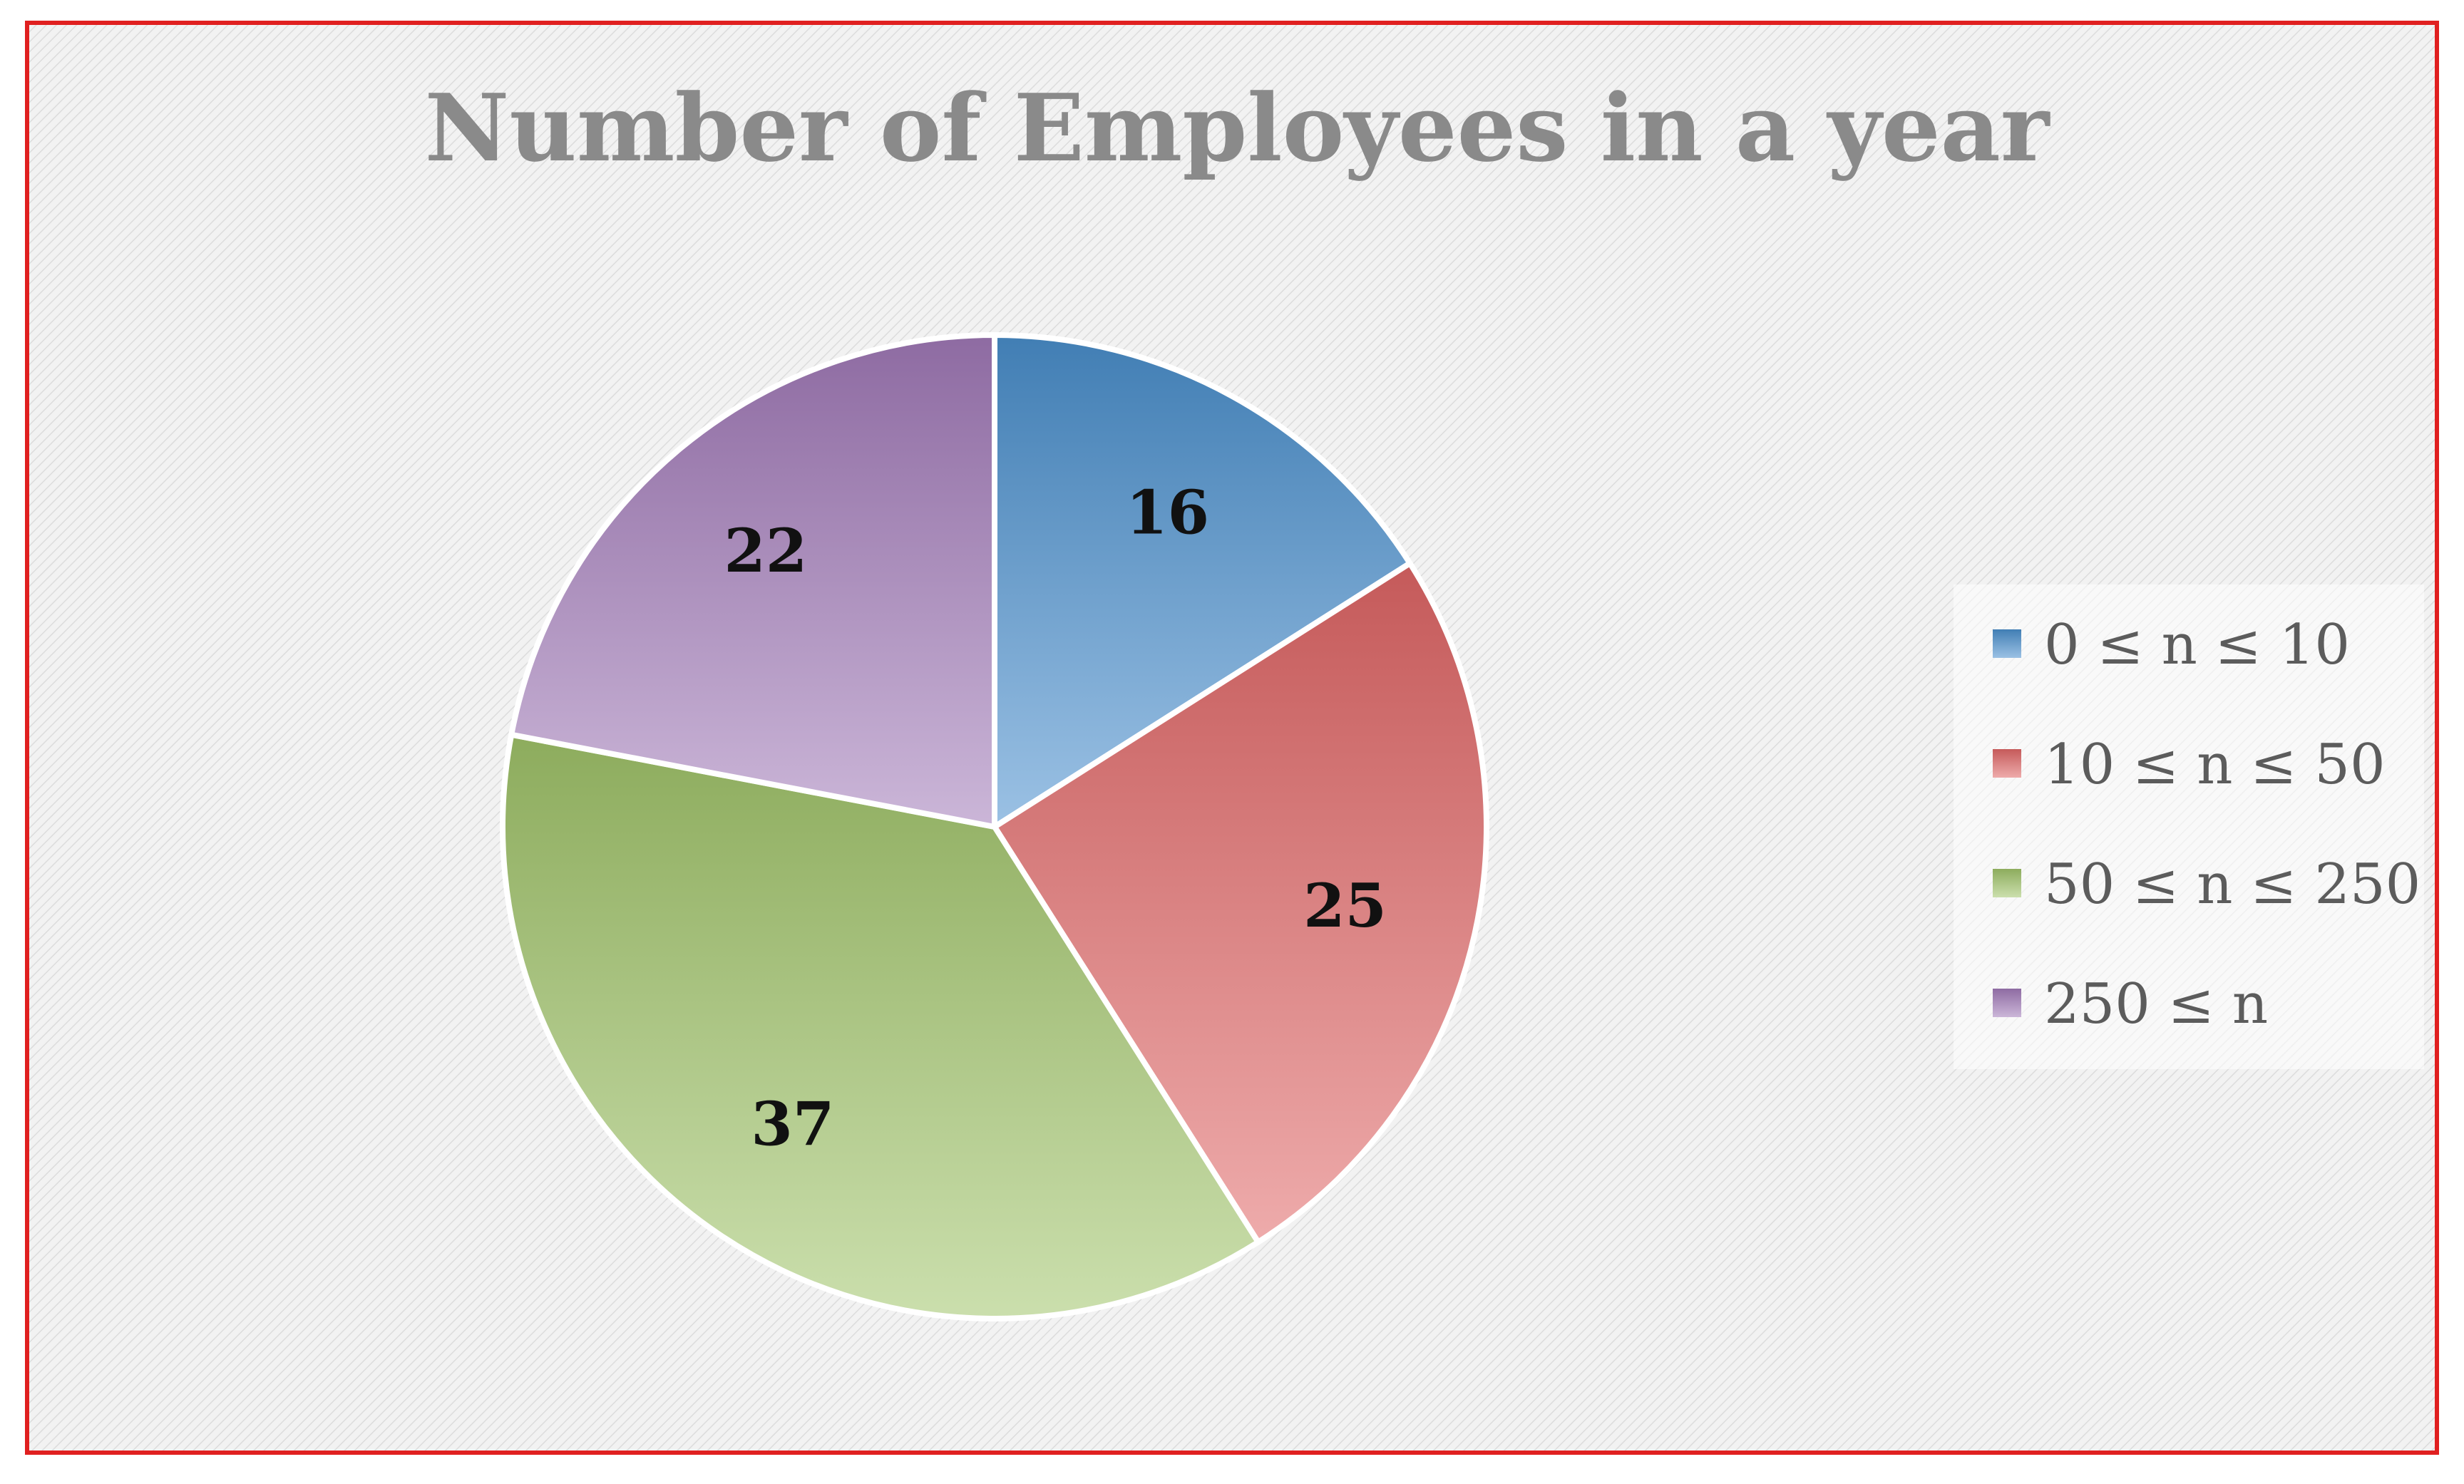 This screenshot has height=1484, width=2464. Describe the element at coordinates (1345, 906) in the screenshot. I see `data-label-2: 25` at that location.